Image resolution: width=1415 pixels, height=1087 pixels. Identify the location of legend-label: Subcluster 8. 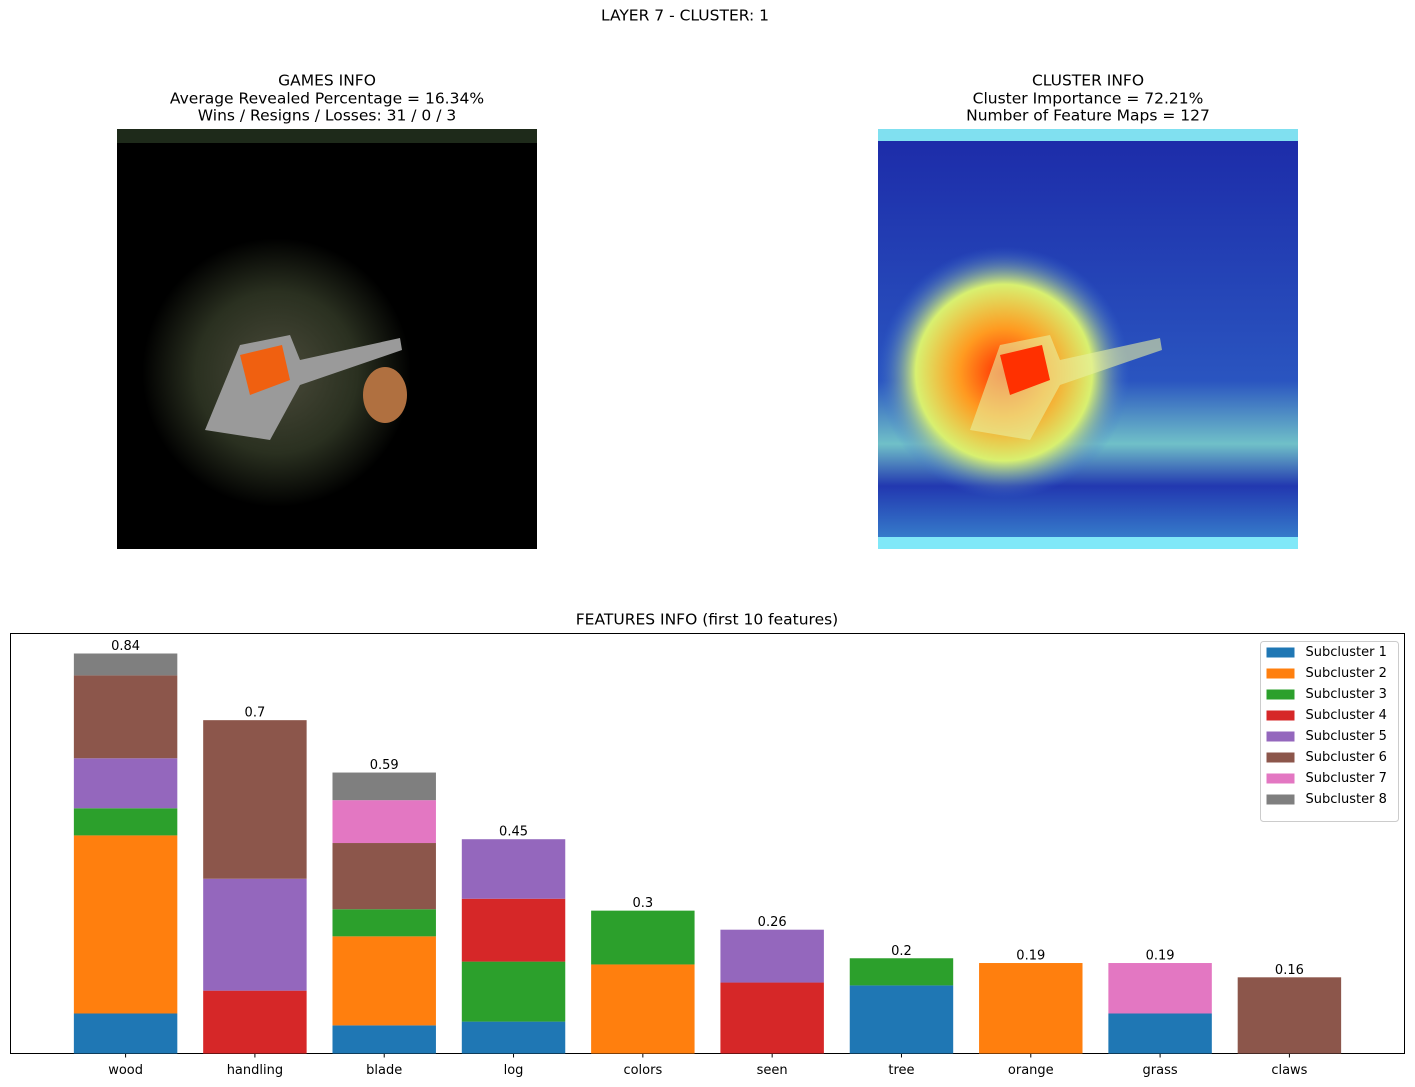
(1346, 799).